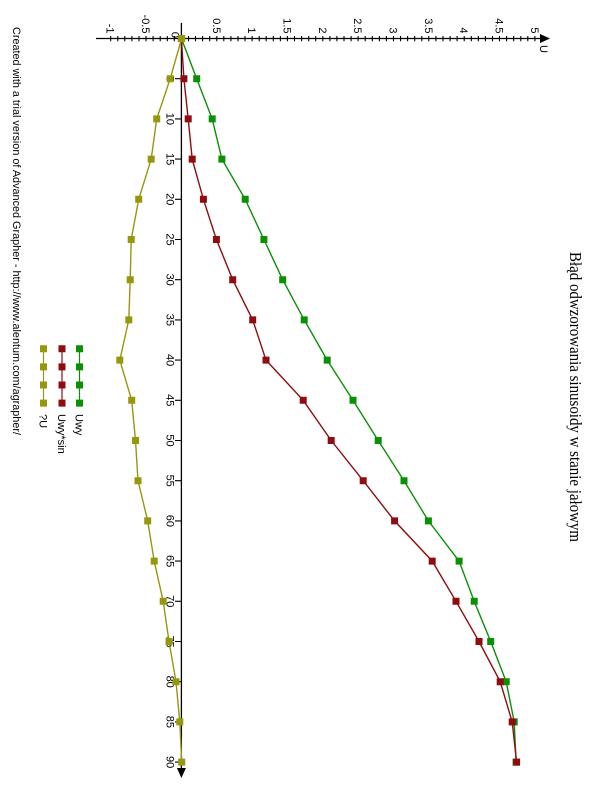 This screenshot has width=600, height=800. What do you see at coordinates (322, 30) in the screenshot?
I see `svg-text: 2` at bounding box center [322, 30].